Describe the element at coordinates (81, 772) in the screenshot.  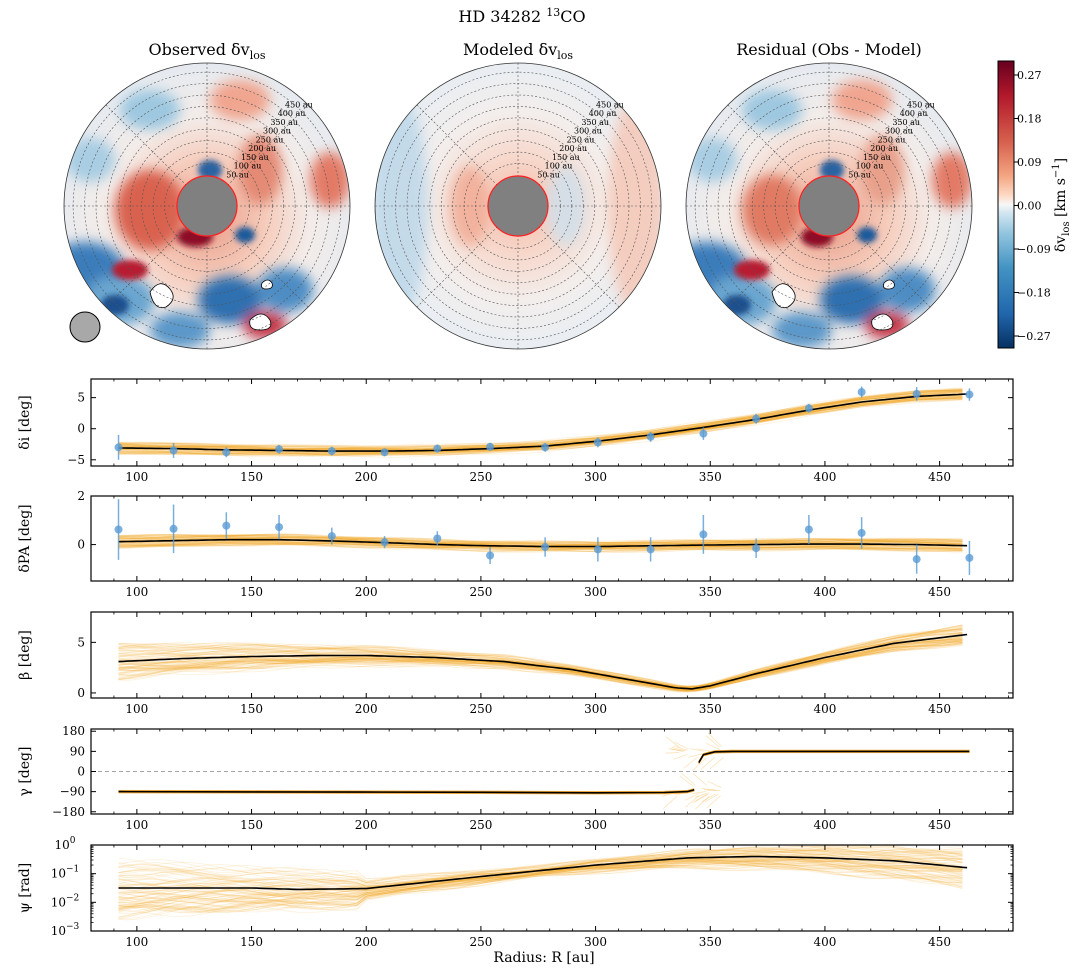
I see `y-tick-label: 0` at that location.